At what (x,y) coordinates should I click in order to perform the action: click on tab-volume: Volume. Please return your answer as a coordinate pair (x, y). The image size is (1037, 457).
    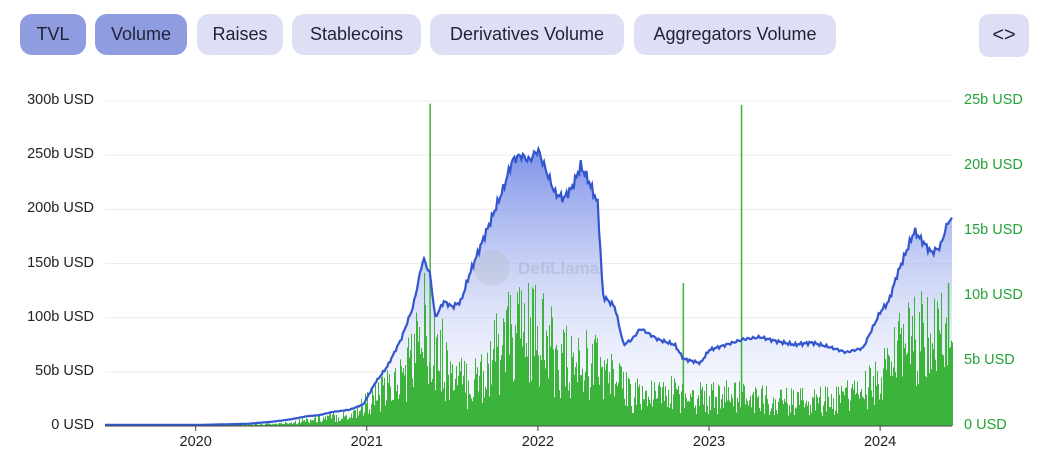
    Looking at the image, I should click on (141, 34).